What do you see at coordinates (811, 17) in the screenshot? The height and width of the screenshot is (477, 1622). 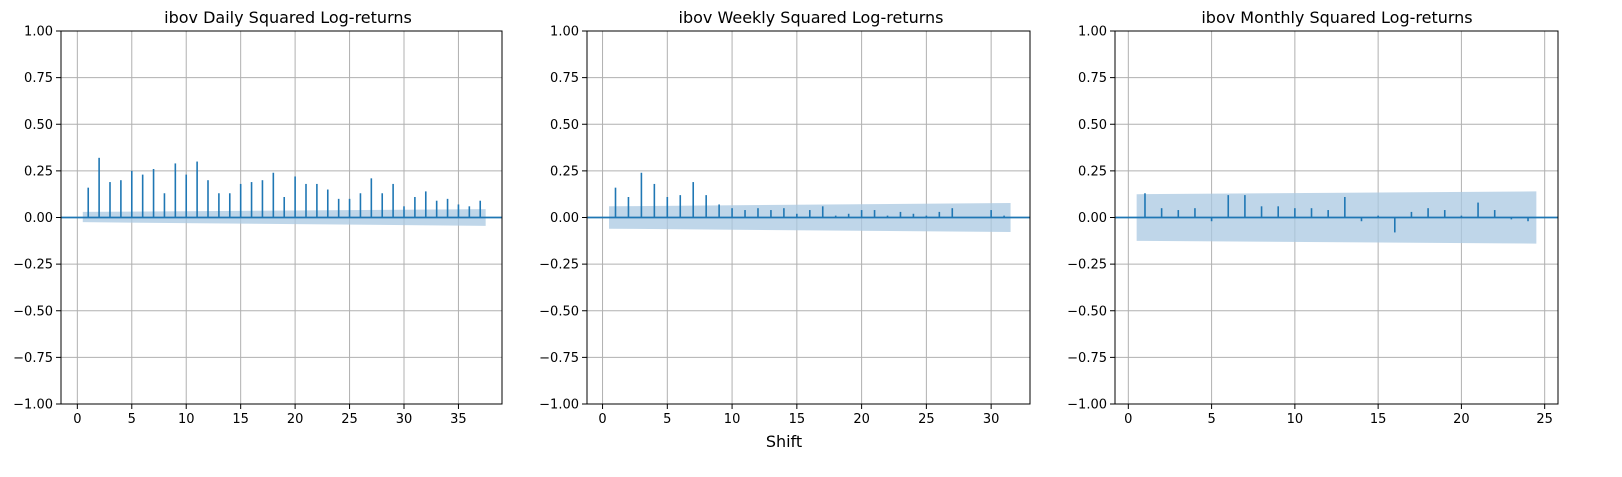 I see `weekly-chart-title: ibov Weekly Squared Log-returns` at bounding box center [811, 17].